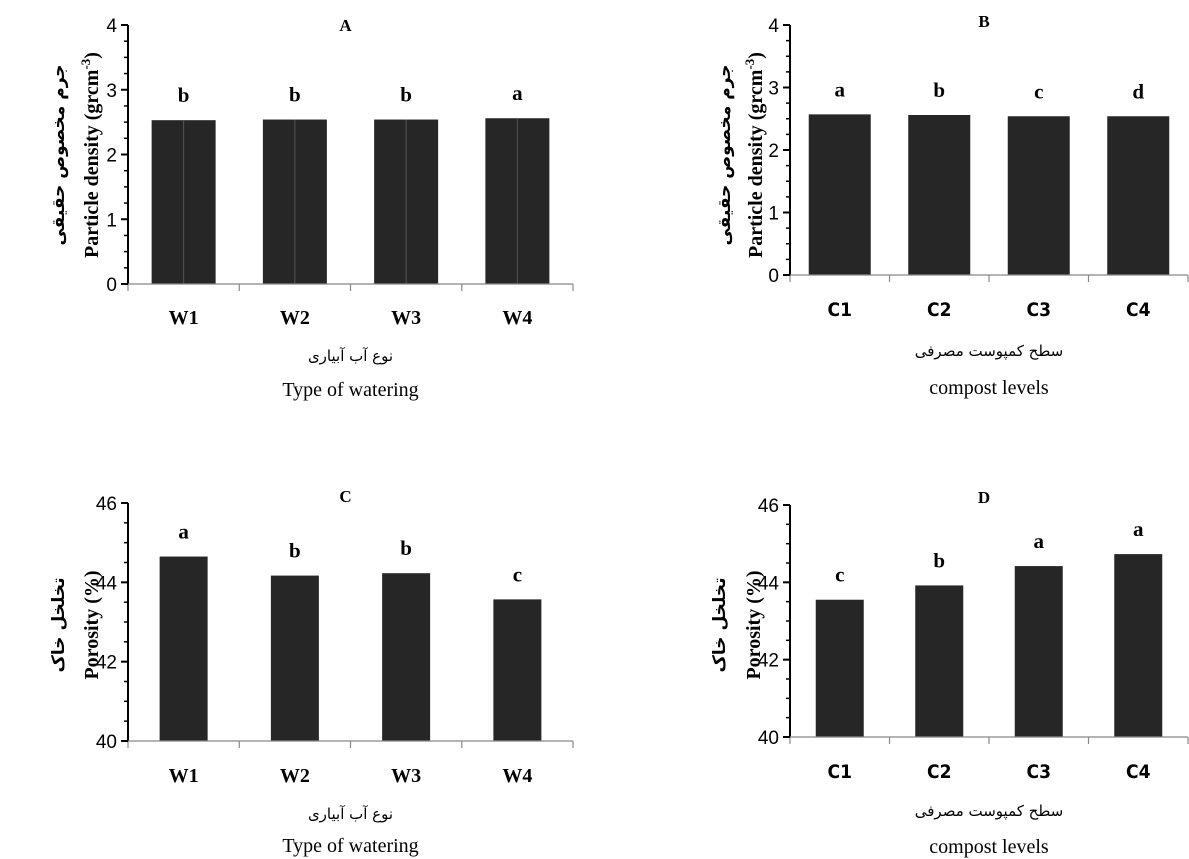 The width and height of the screenshot is (1189, 859). I want to click on bar-w1, so click(183, 648).